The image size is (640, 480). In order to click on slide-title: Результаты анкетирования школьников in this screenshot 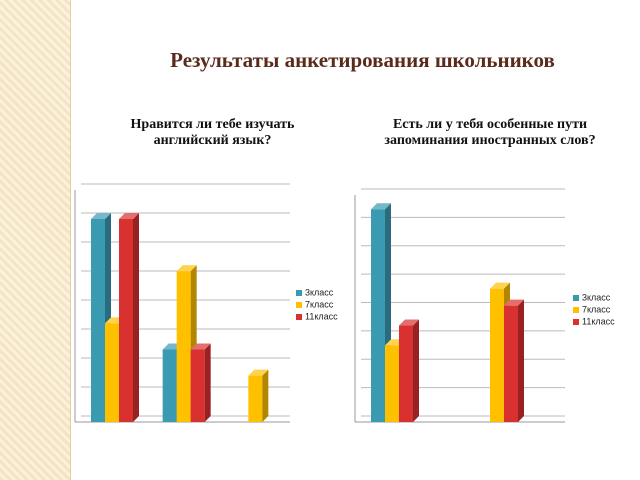, I will do `click(362, 60)`.